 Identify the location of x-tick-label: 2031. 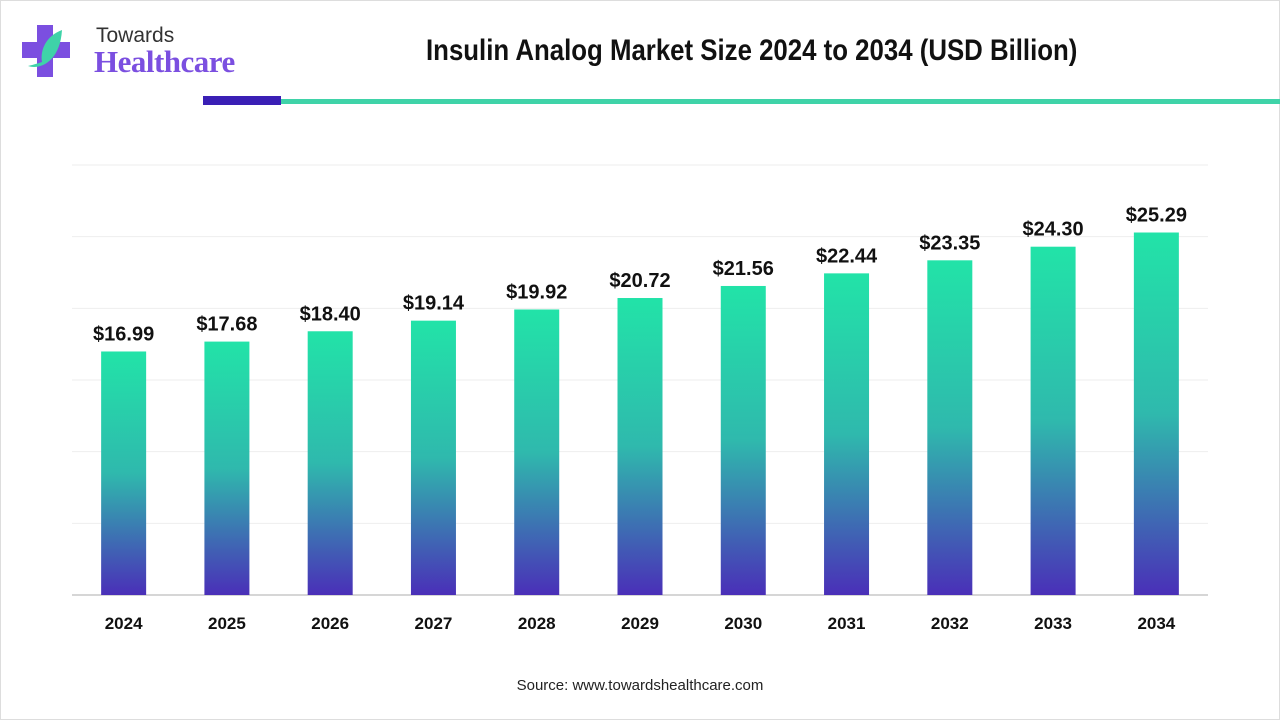
(847, 623).